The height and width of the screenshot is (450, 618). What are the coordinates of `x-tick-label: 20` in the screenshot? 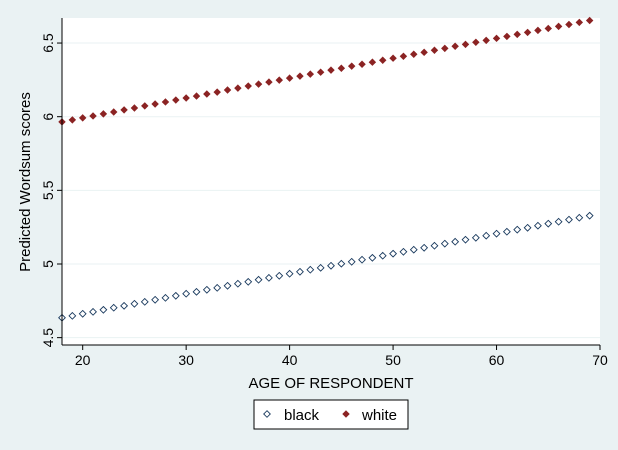 It's located at (83, 360).